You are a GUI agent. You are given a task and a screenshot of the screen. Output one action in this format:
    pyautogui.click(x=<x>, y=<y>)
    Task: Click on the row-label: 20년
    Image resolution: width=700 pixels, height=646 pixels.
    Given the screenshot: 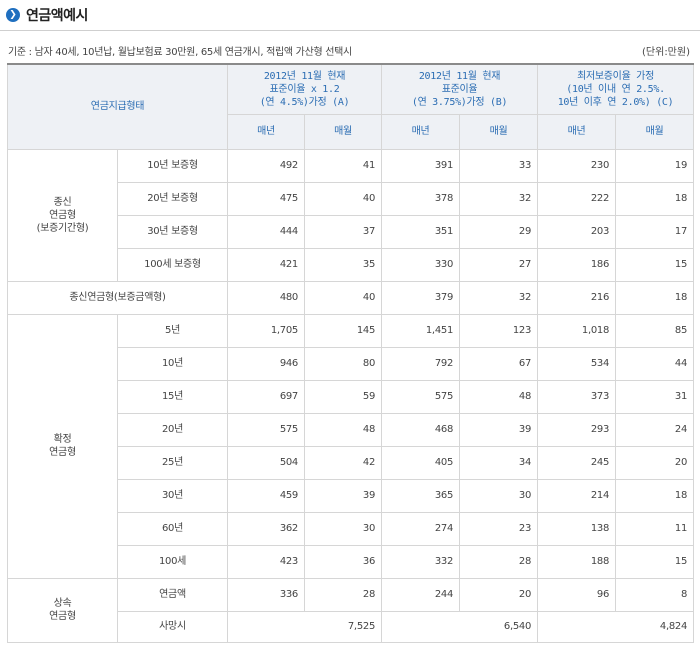 What is the action you would take?
    pyautogui.click(x=172, y=429)
    